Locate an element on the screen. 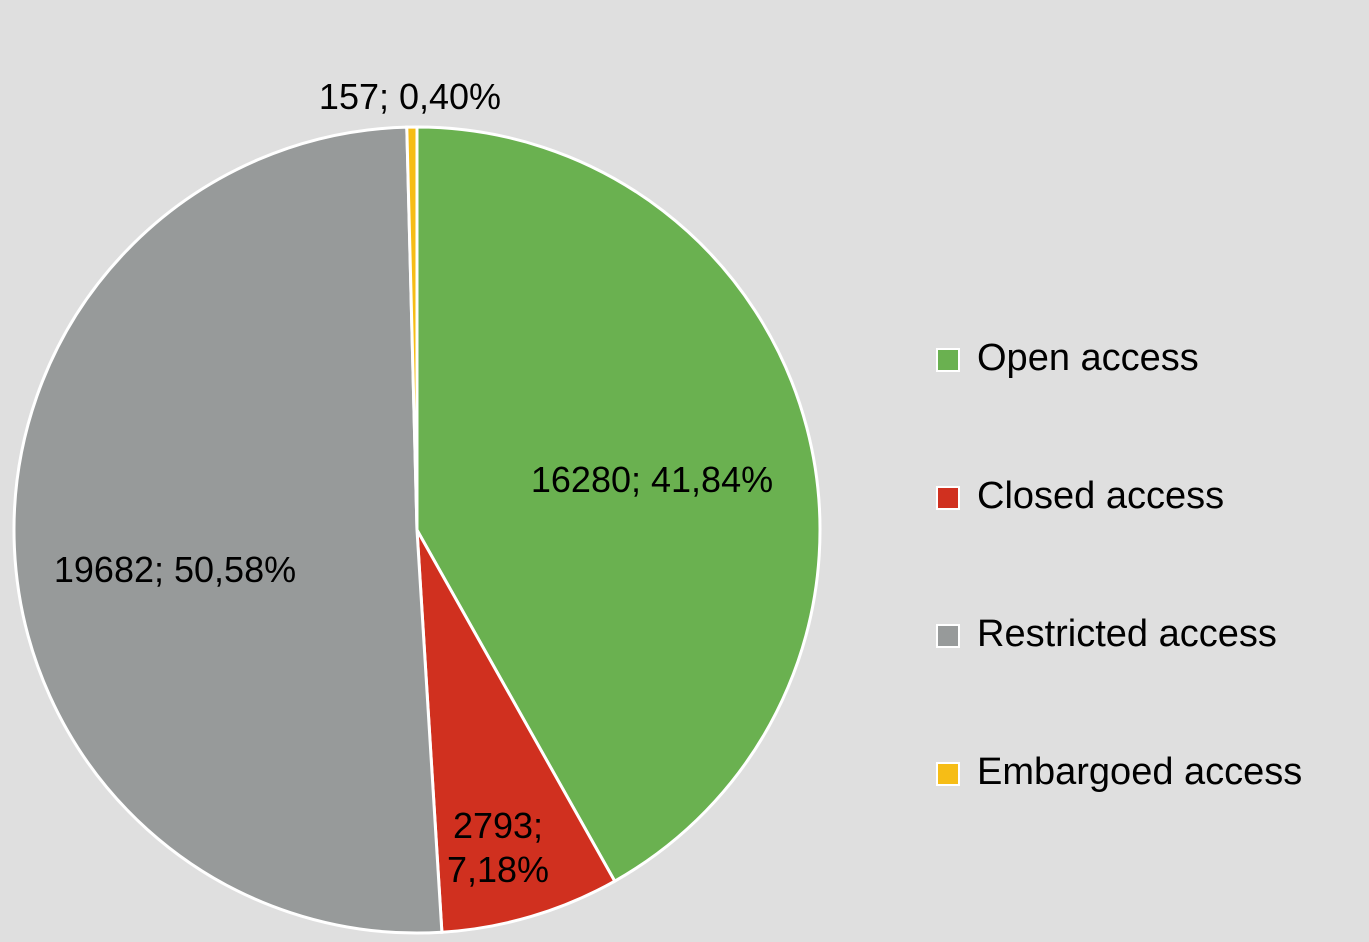 The image size is (1369, 942). legend-label: Restricted access is located at coordinates (1127, 634).